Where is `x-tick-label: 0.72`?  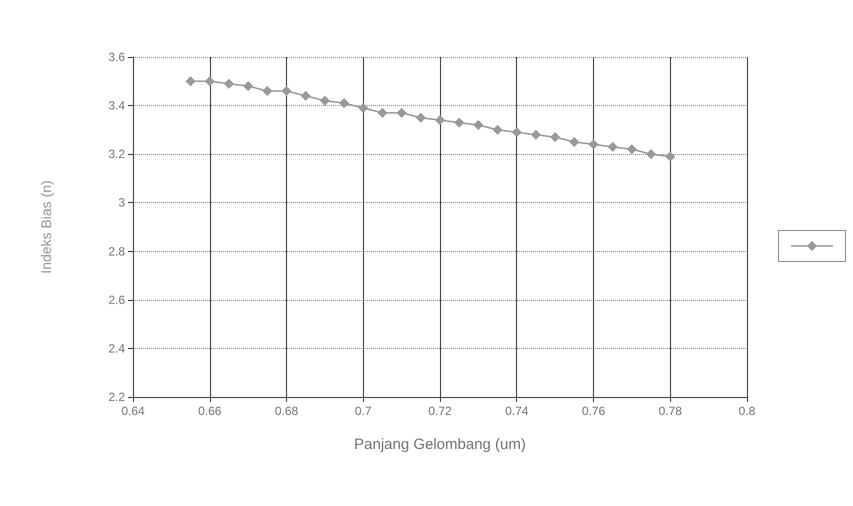
x-tick-label: 0.72 is located at coordinates (440, 411).